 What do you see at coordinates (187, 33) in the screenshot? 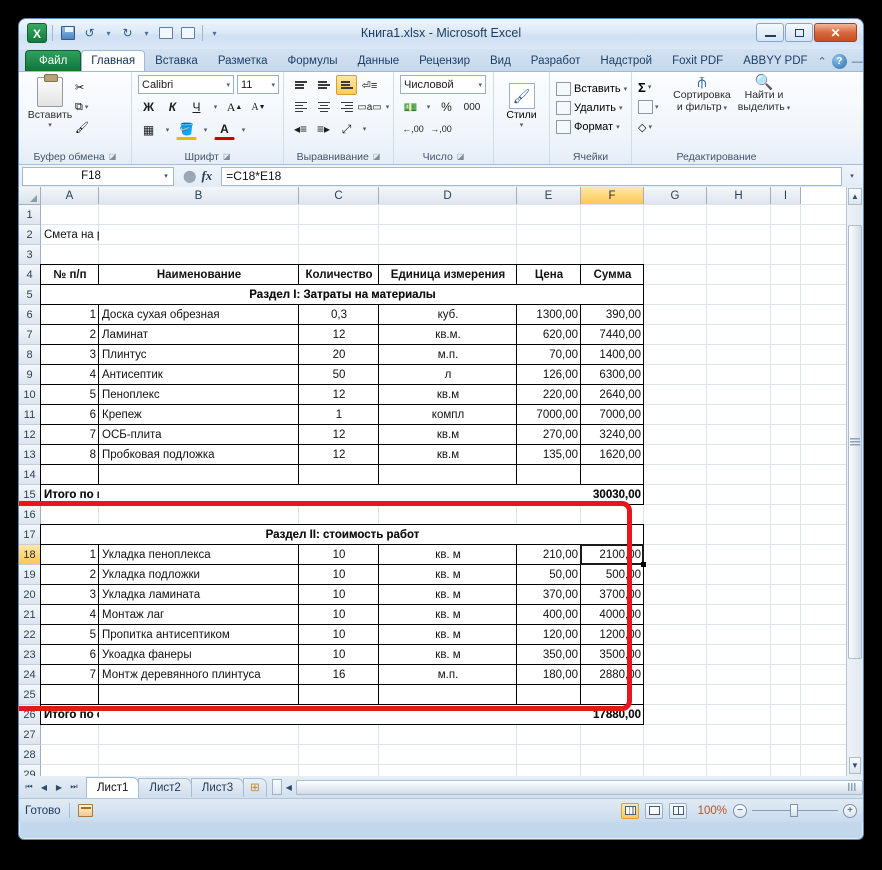
I see `form-icon` at bounding box center [187, 33].